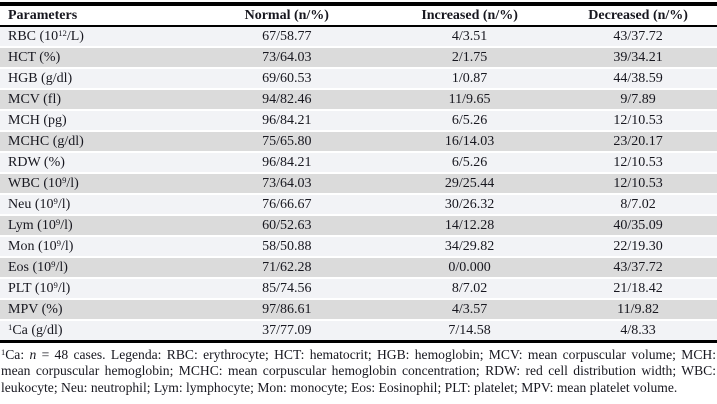 This screenshot has height=404, width=717. Describe the element at coordinates (469, 310) in the screenshot. I see `increased-cell: 4/3.57` at that location.